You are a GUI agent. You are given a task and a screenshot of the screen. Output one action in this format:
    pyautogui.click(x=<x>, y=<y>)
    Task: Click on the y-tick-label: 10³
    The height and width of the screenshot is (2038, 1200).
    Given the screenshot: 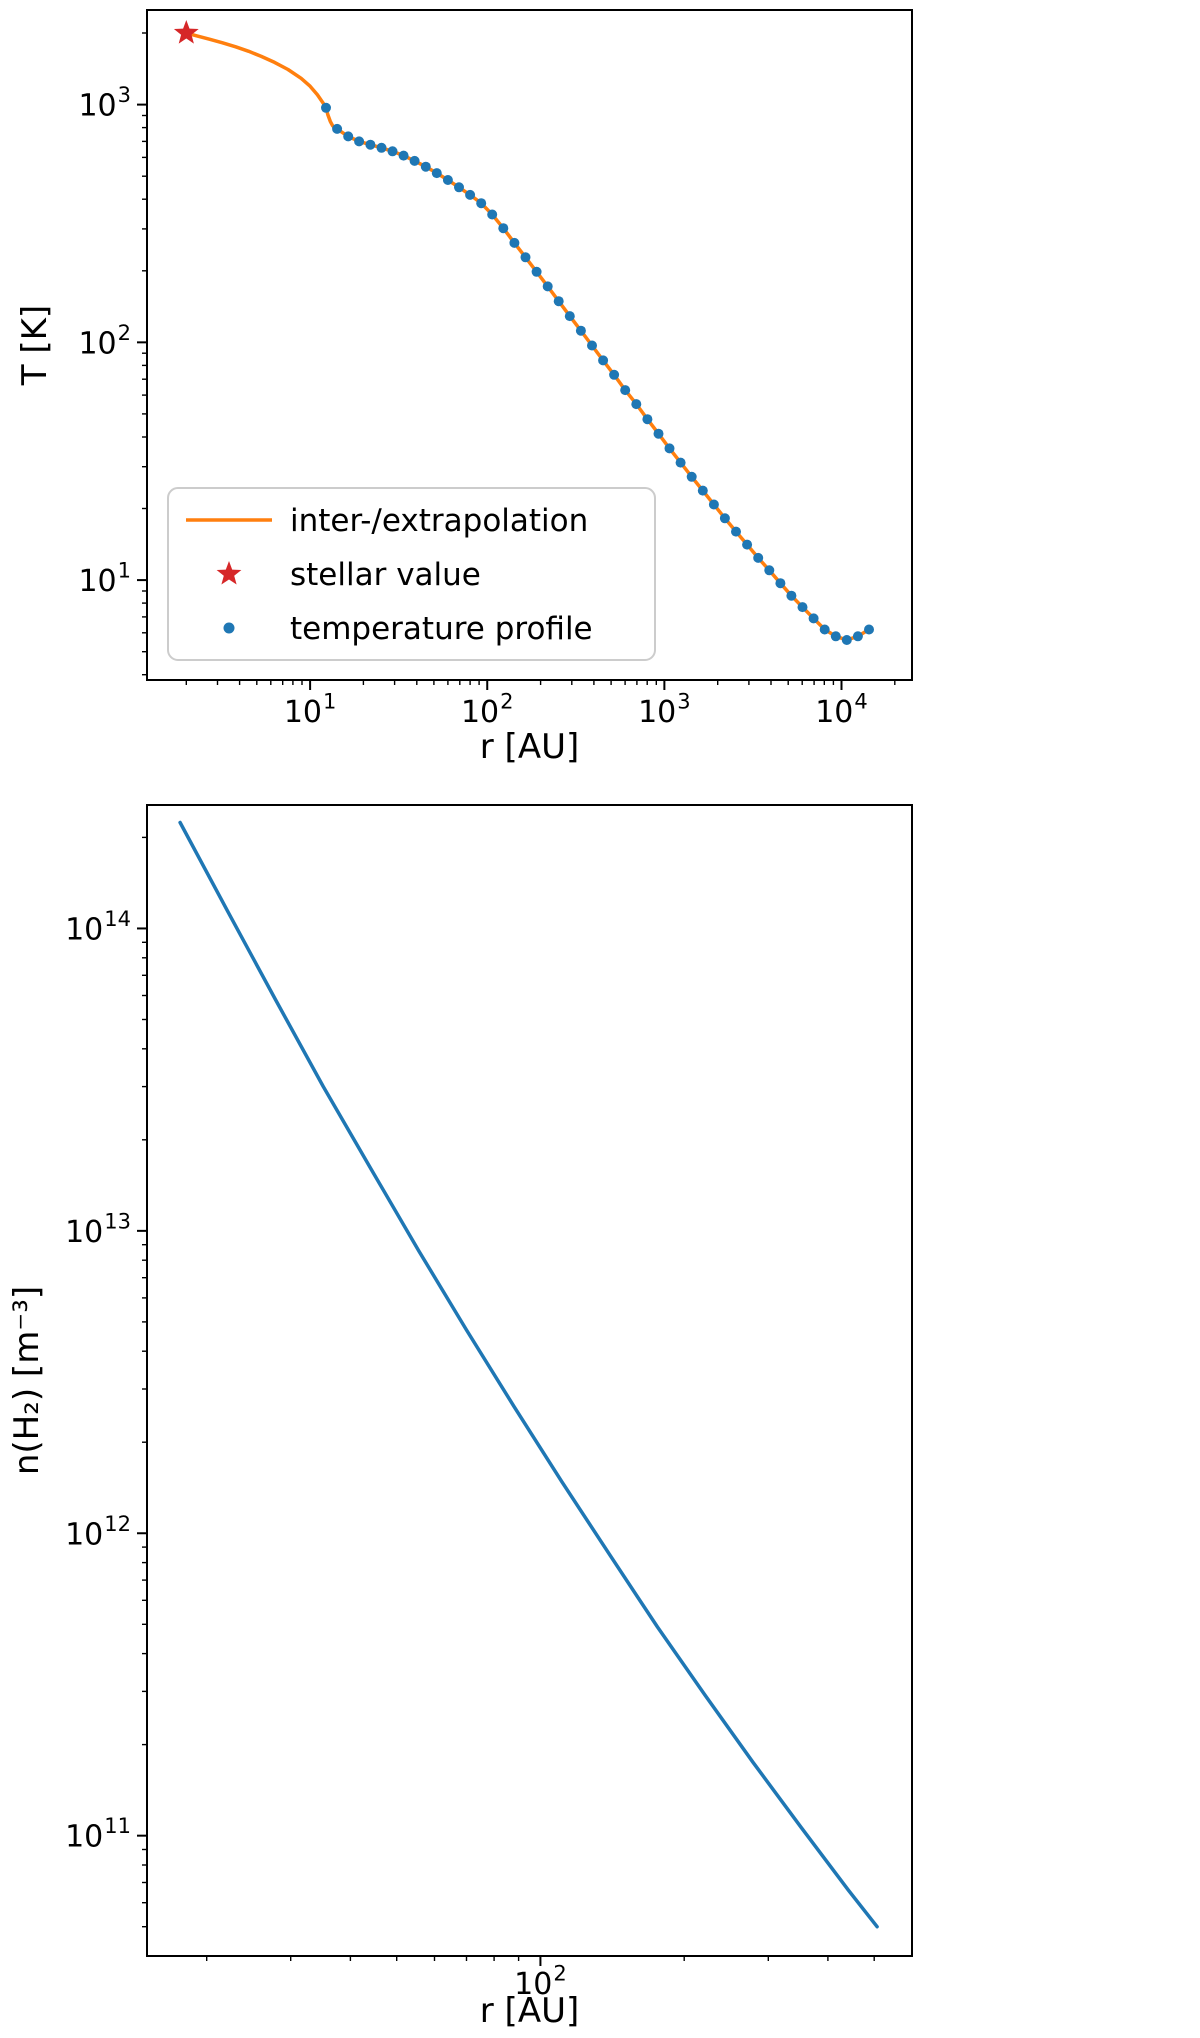 What is the action you would take?
    pyautogui.click(x=104, y=103)
    